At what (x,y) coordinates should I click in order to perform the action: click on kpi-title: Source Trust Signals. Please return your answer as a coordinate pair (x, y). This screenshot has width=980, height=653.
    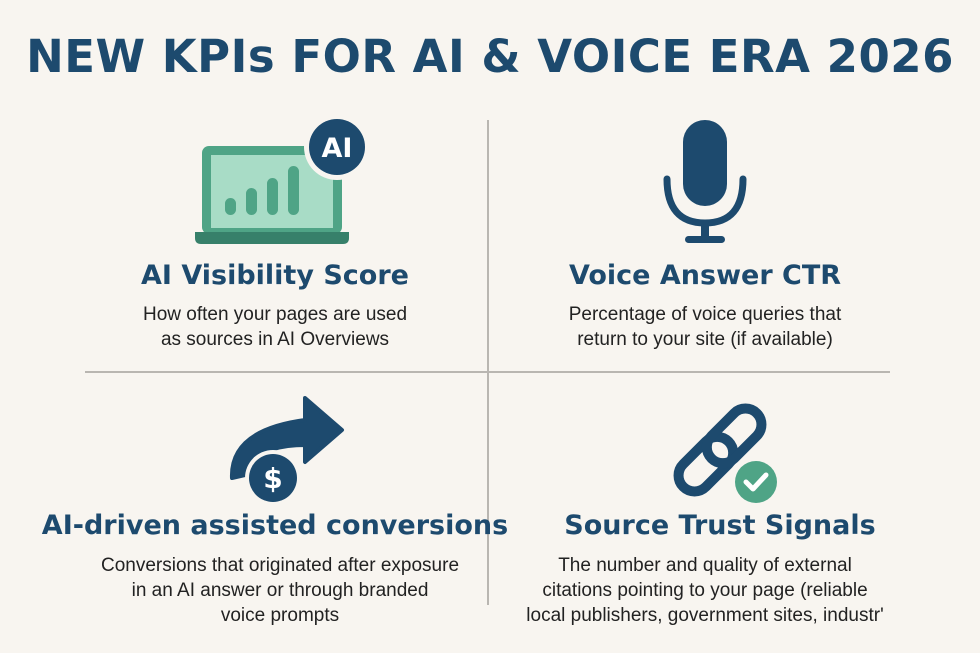
    Looking at the image, I should click on (720, 525).